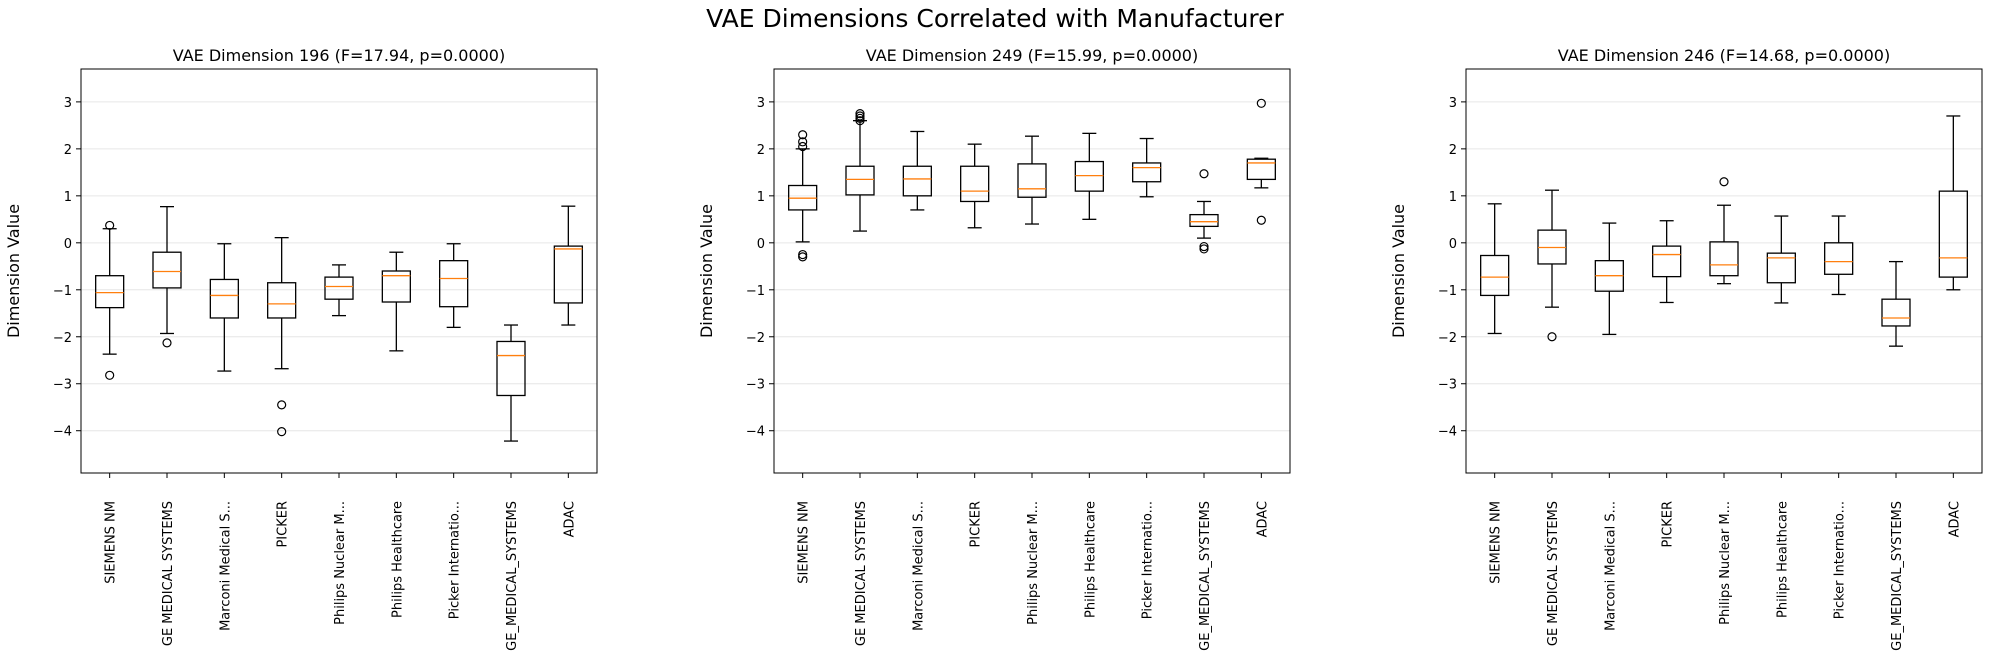 The image size is (1990, 669). What do you see at coordinates (1724, 55) in the screenshot?
I see `chart-title: VAE Dimension 246 (F=14.68, p=0.0000)` at bounding box center [1724, 55].